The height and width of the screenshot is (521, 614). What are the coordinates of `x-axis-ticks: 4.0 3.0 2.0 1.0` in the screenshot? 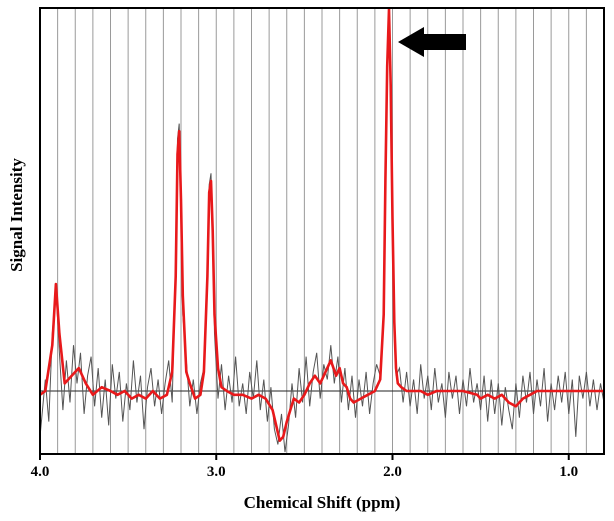 It's located at (304, 467).